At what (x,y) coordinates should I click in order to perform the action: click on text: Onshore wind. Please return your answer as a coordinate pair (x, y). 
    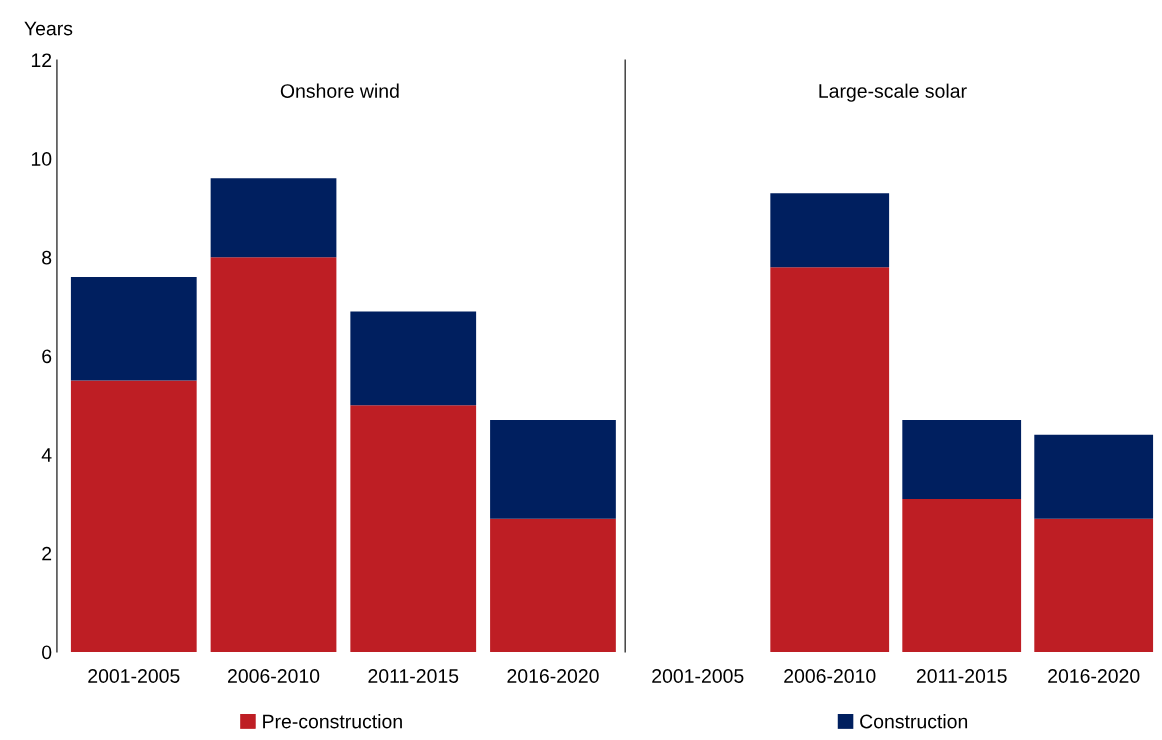
    Looking at the image, I should click on (339, 90).